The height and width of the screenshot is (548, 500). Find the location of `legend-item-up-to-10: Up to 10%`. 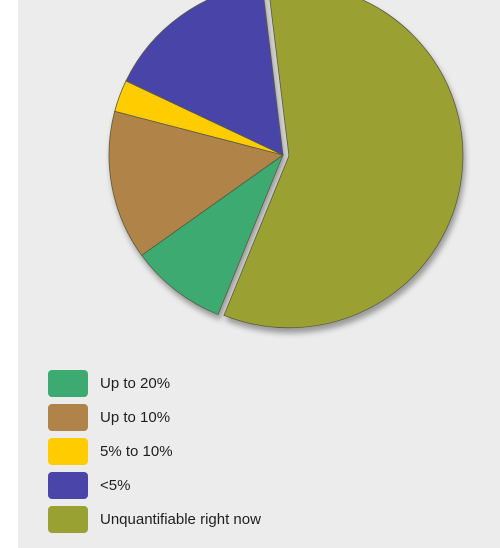

legend-item-up-to-10: Up to 10% is located at coordinates (154, 417).